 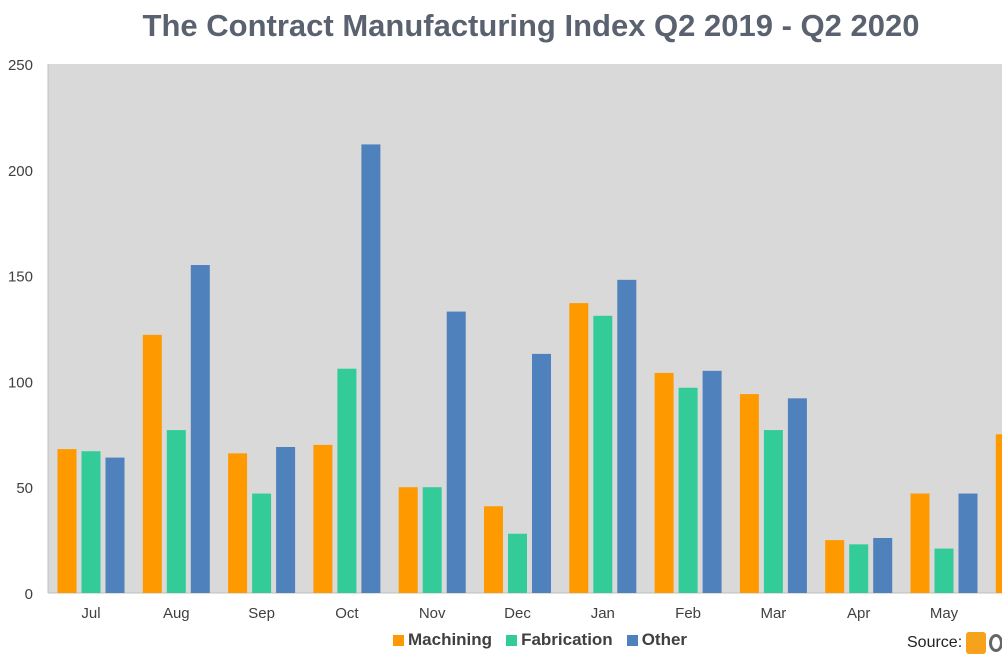 What do you see at coordinates (493, 549) in the screenshot?
I see `bar-machining-dec` at bounding box center [493, 549].